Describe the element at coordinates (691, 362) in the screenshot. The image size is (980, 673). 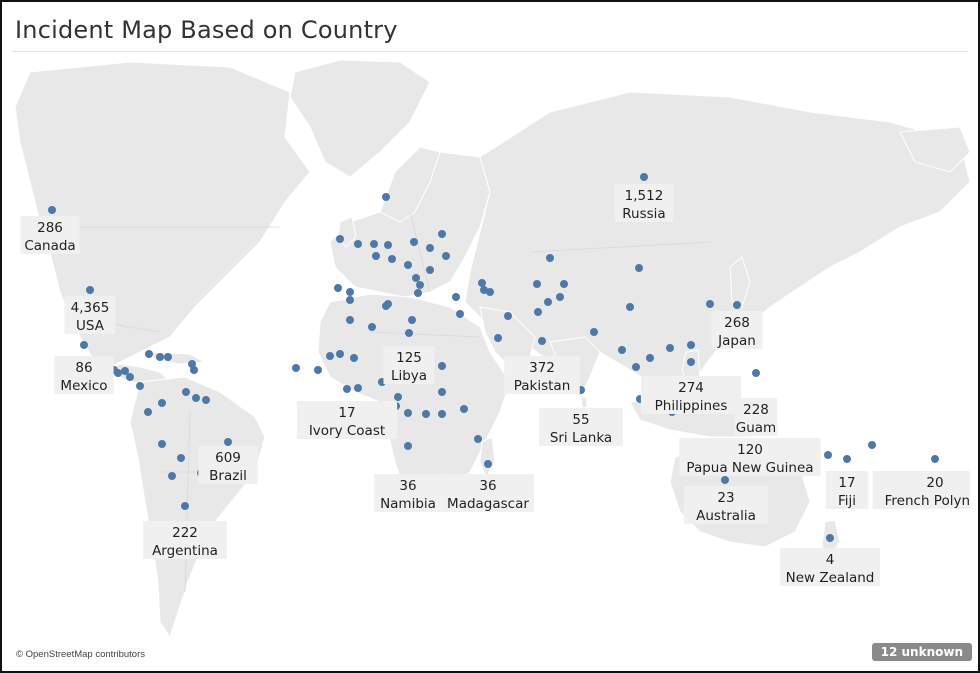
I see `incident-dot-philippines` at that location.